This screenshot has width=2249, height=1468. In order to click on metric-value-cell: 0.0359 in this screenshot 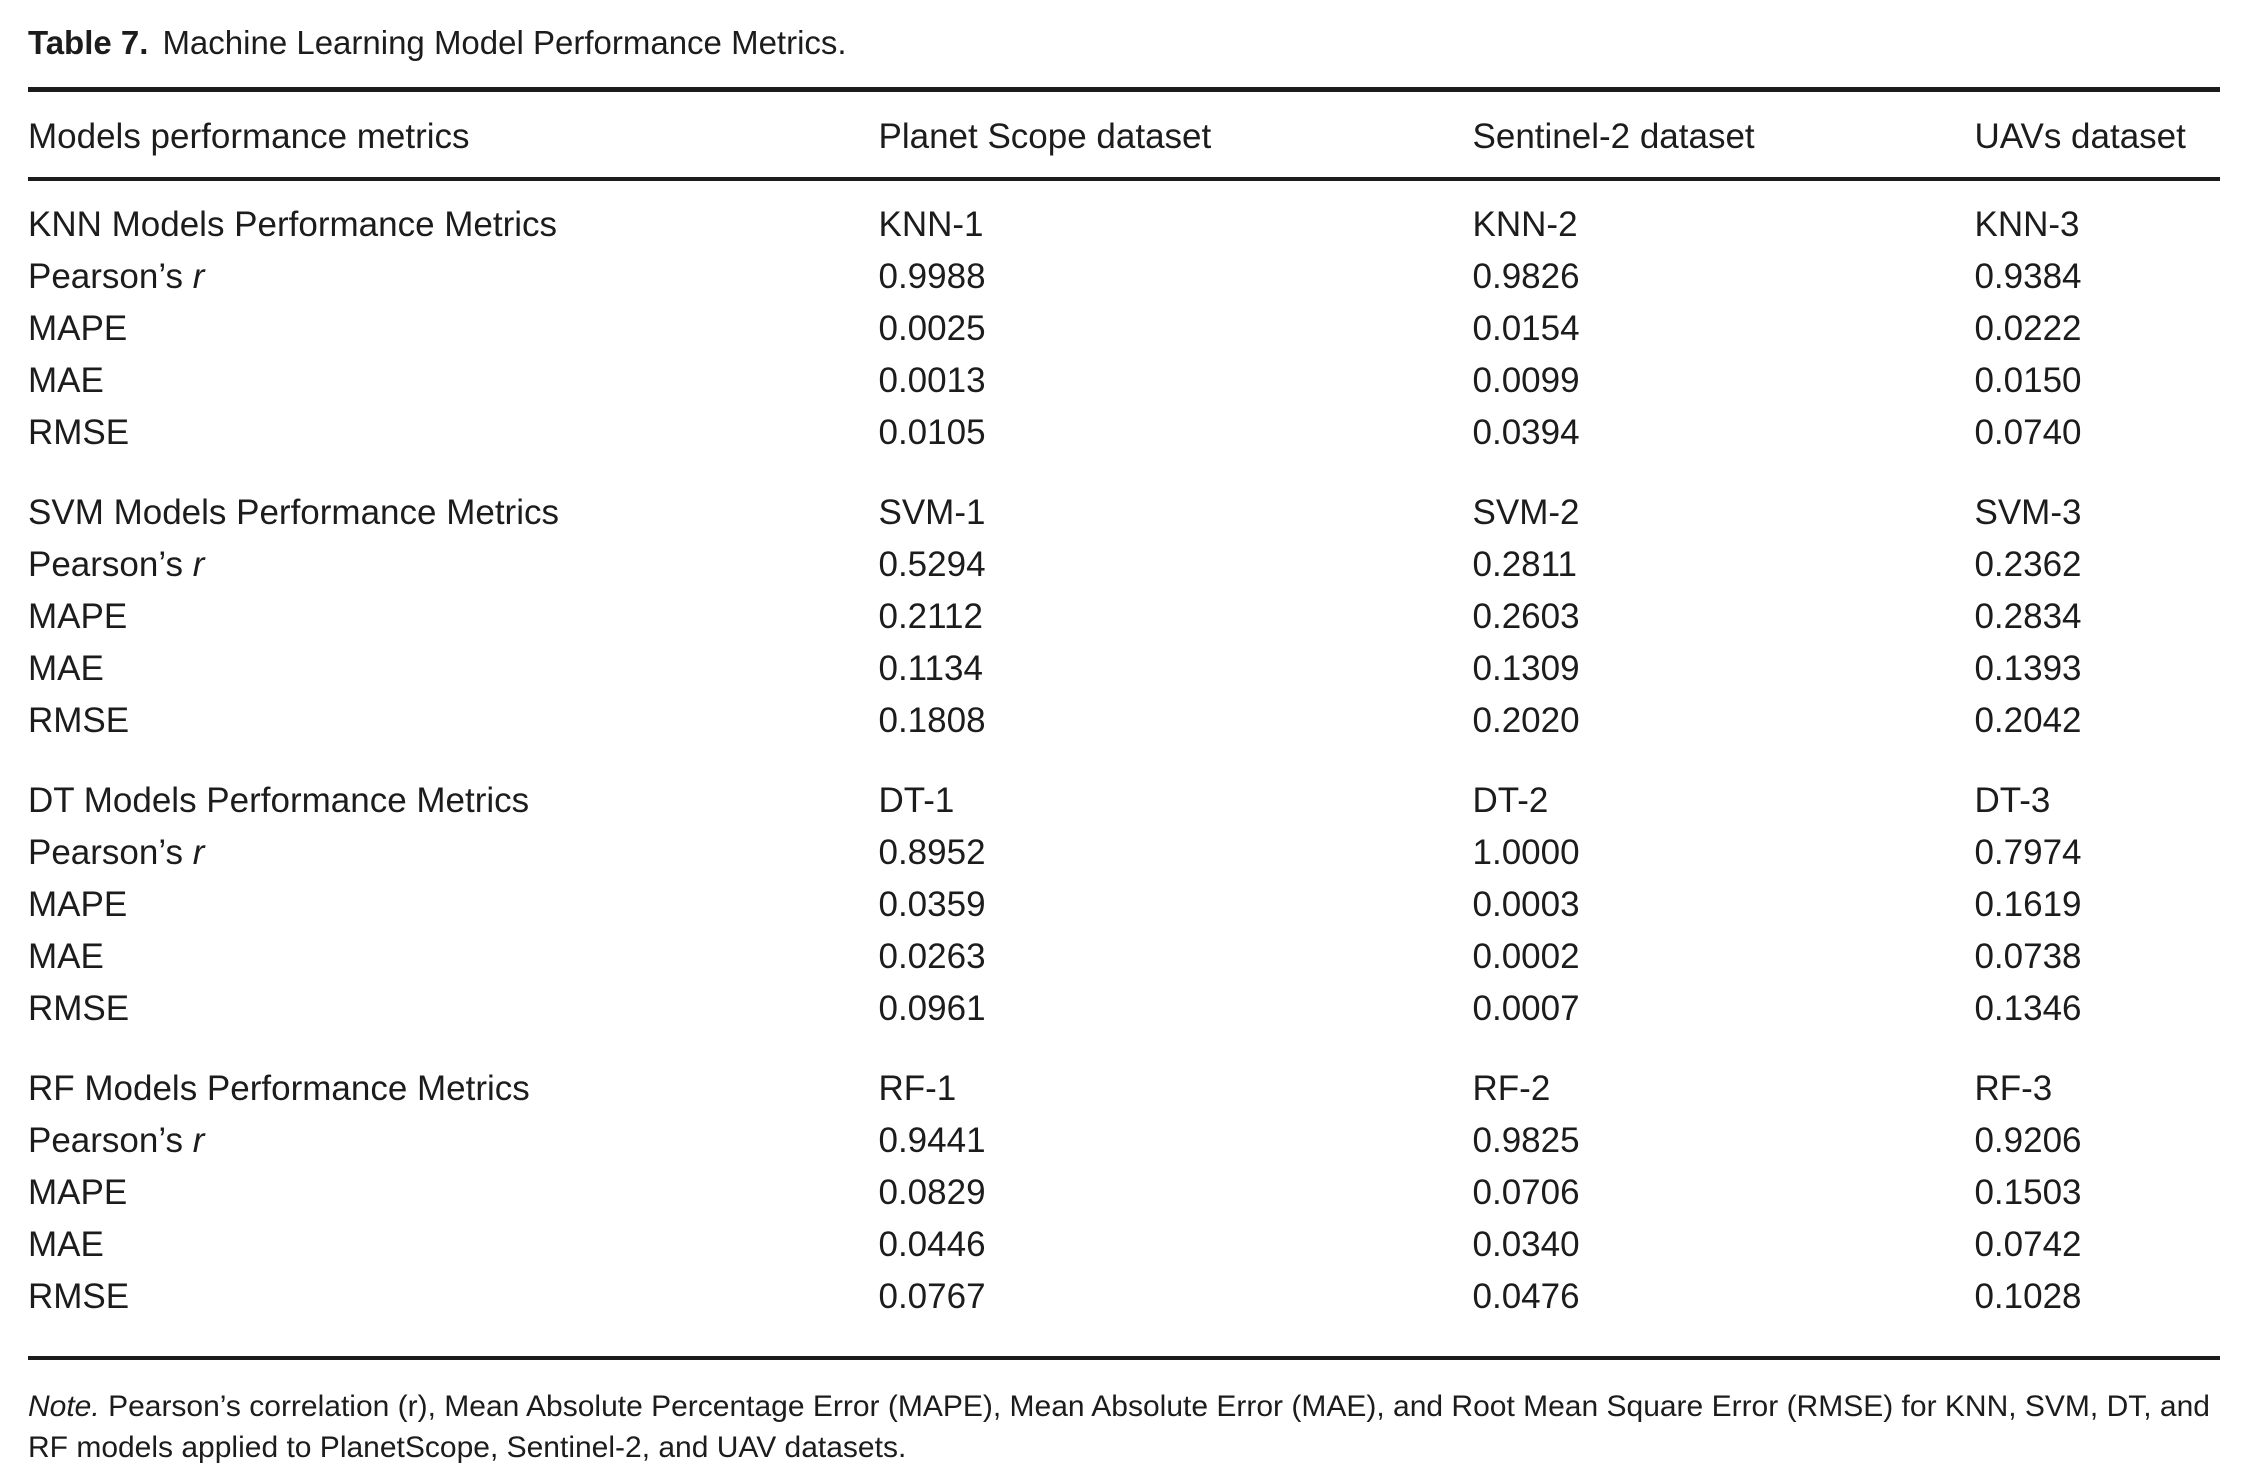, I will do `click(932, 905)`.